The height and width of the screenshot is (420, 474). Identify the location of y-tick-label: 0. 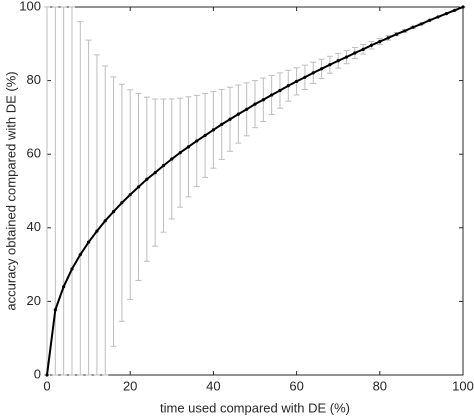
(37, 373).